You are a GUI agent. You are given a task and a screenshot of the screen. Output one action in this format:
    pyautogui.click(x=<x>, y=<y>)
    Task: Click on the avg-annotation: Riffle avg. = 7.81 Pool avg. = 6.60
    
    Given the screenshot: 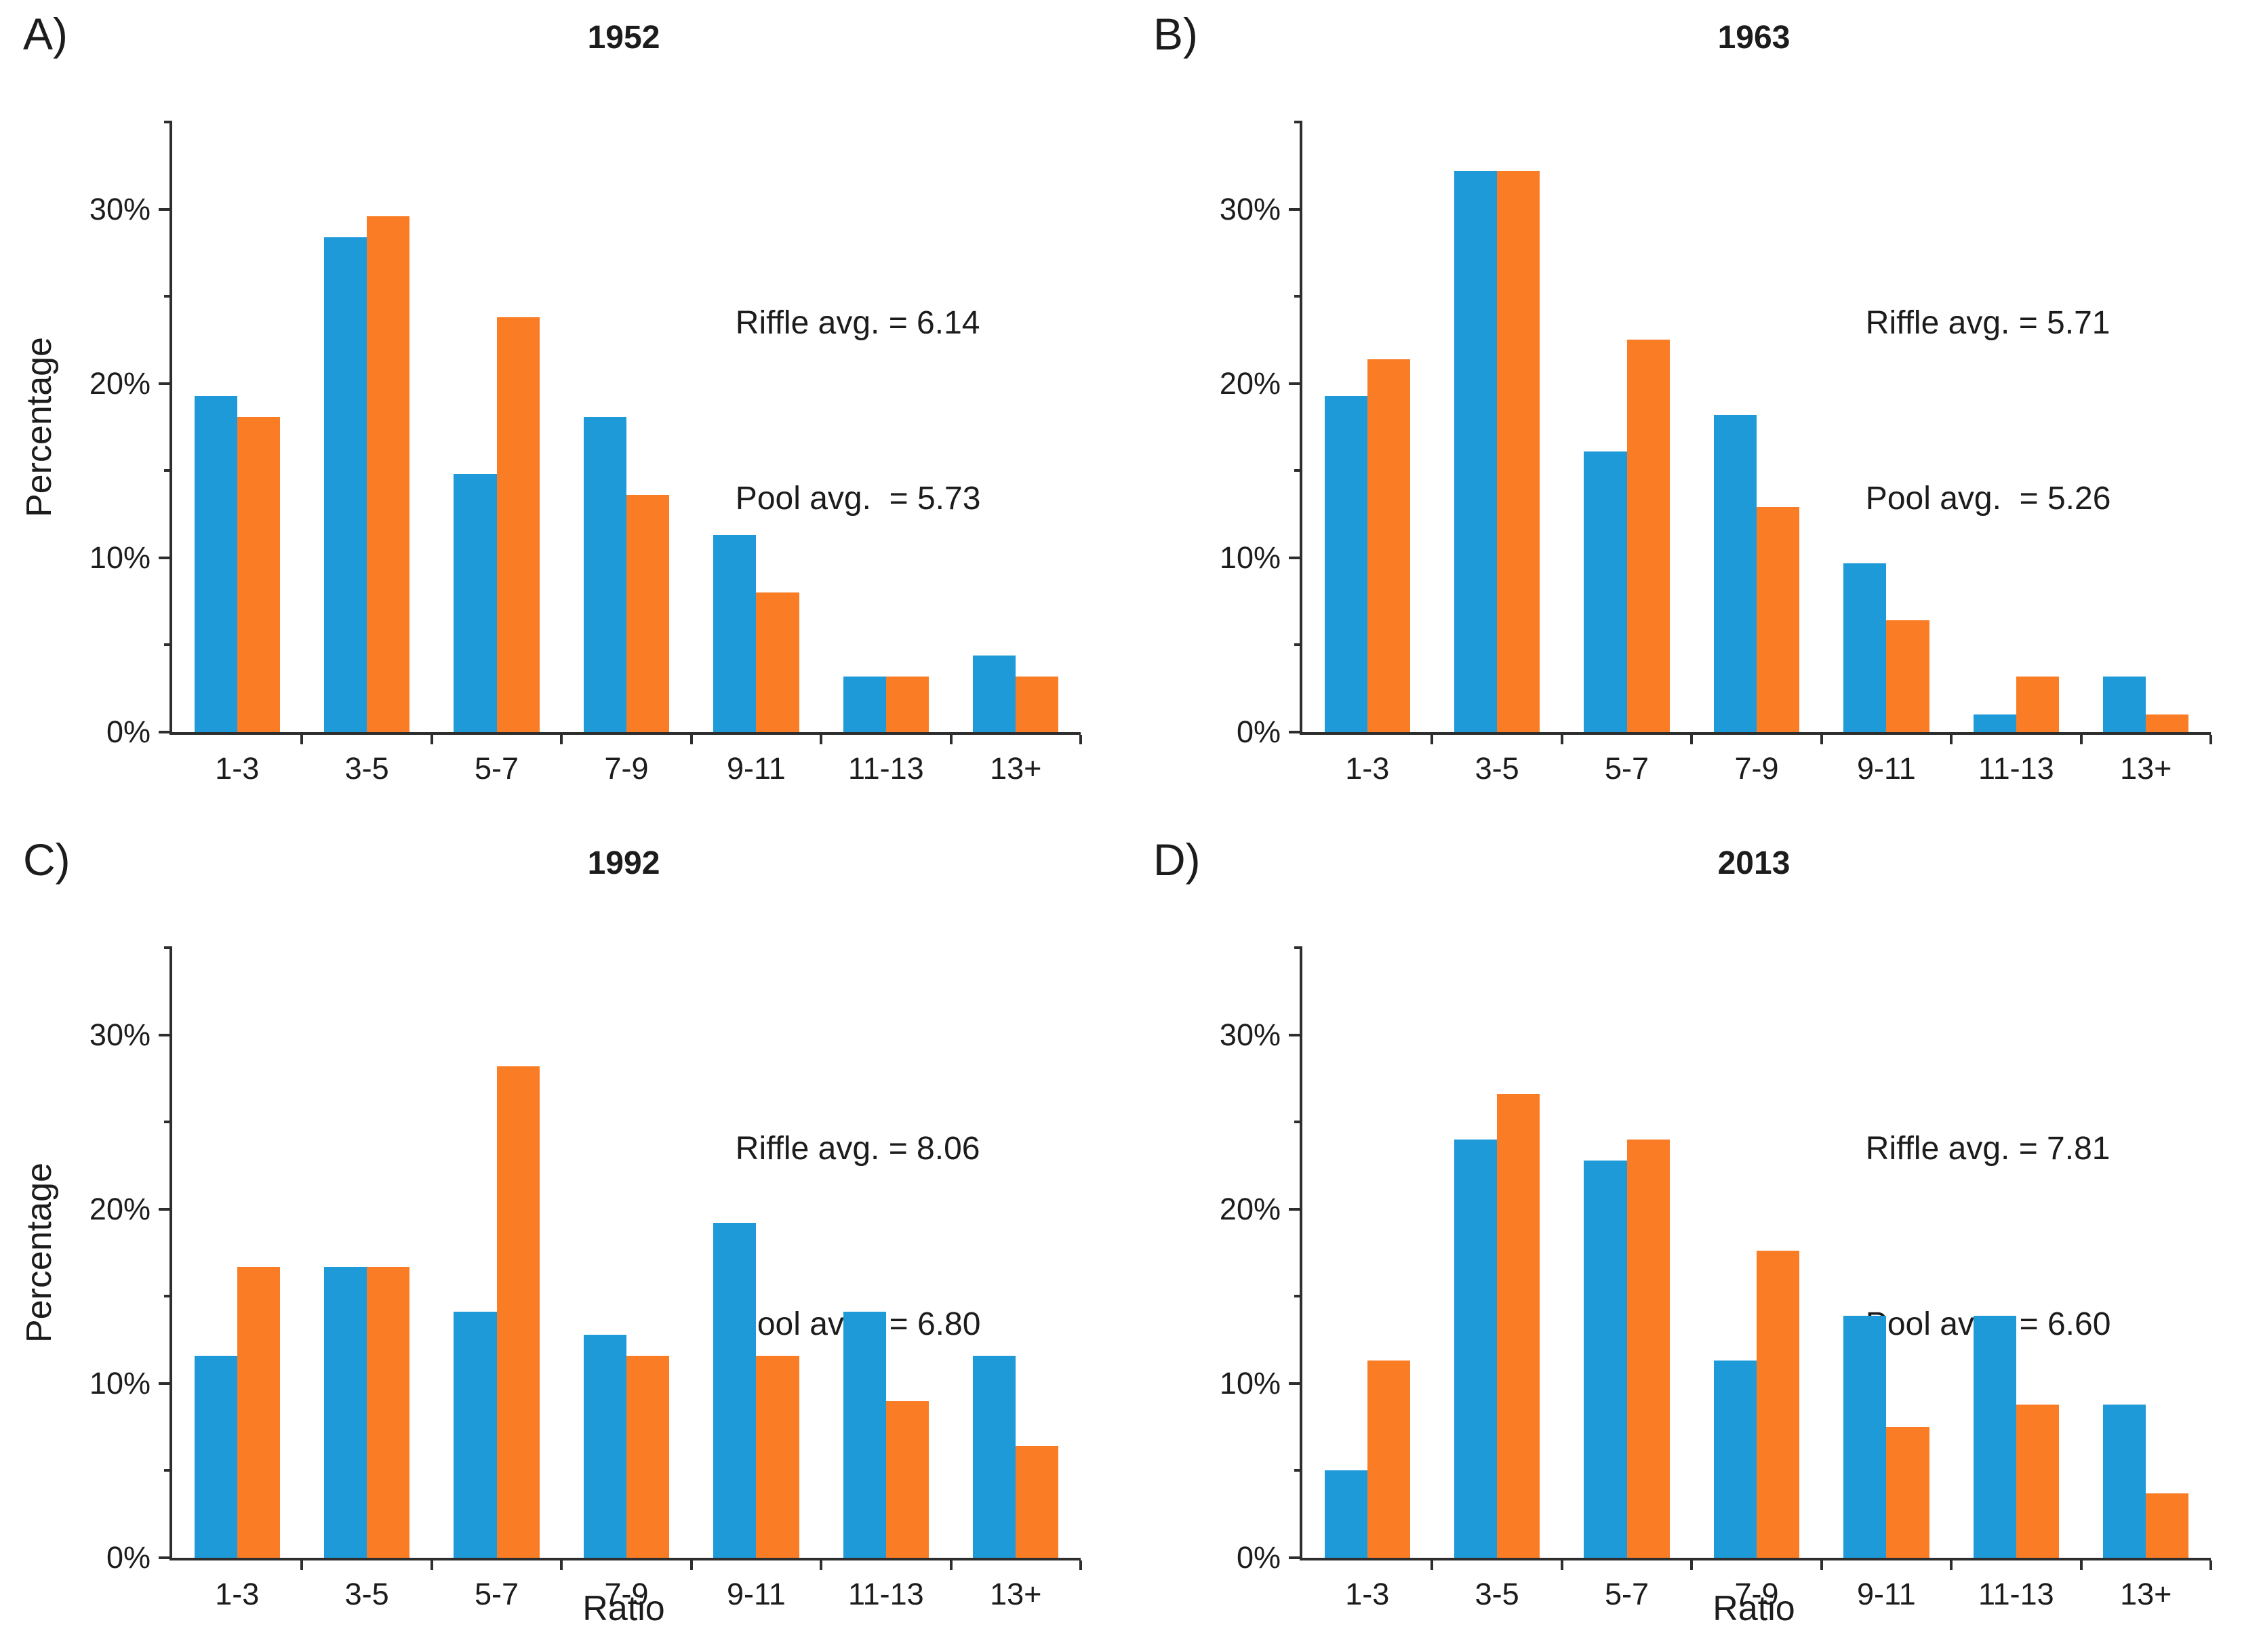 What is the action you would take?
    pyautogui.click(x=1988, y=1237)
    